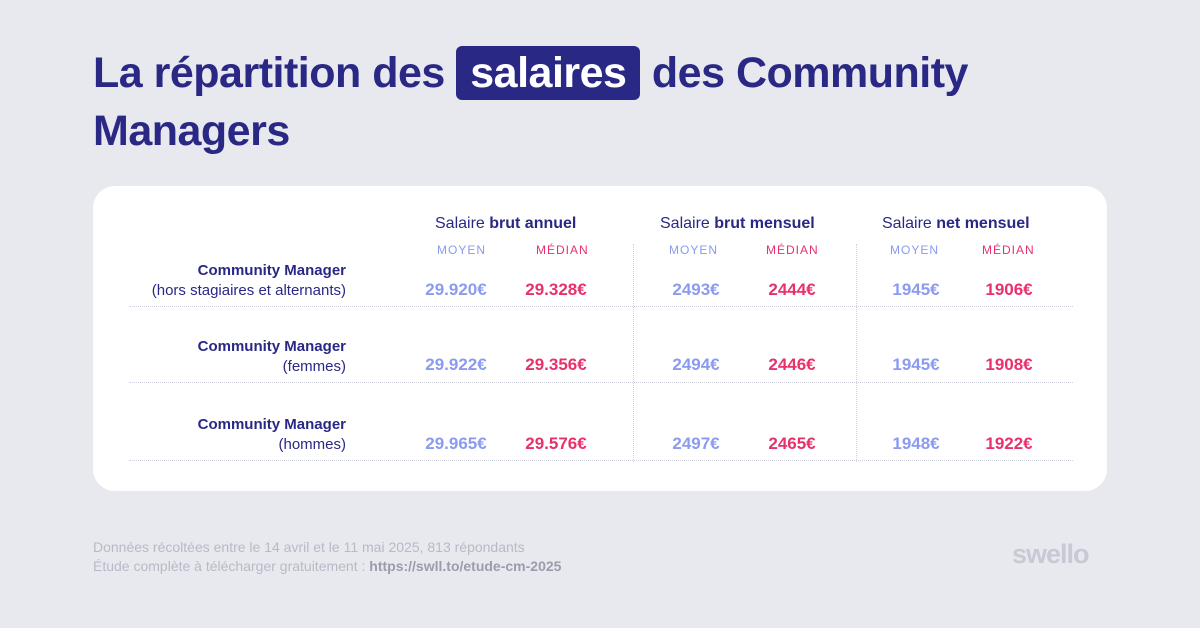 The width and height of the screenshot is (1200, 628). What do you see at coordinates (465, 566) in the screenshot?
I see `study-link: https://swll.to/etude-cm-2025` at bounding box center [465, 566].